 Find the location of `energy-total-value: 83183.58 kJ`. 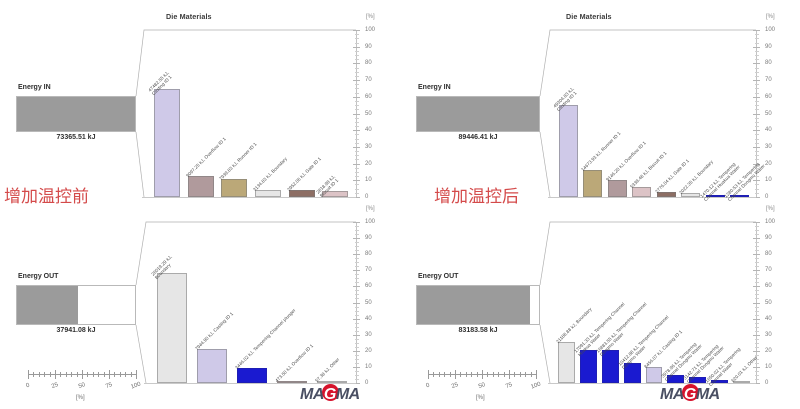

energy-total-value: 83183.58 kJ is located at coordinates (478, 330).